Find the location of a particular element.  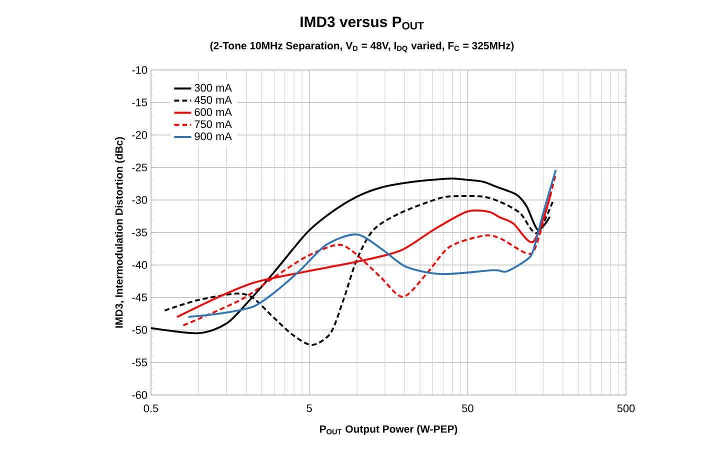

x-axis-title: P$_{OUT}$ Output Power (W-PEP) is located at coordinates (389, 430).